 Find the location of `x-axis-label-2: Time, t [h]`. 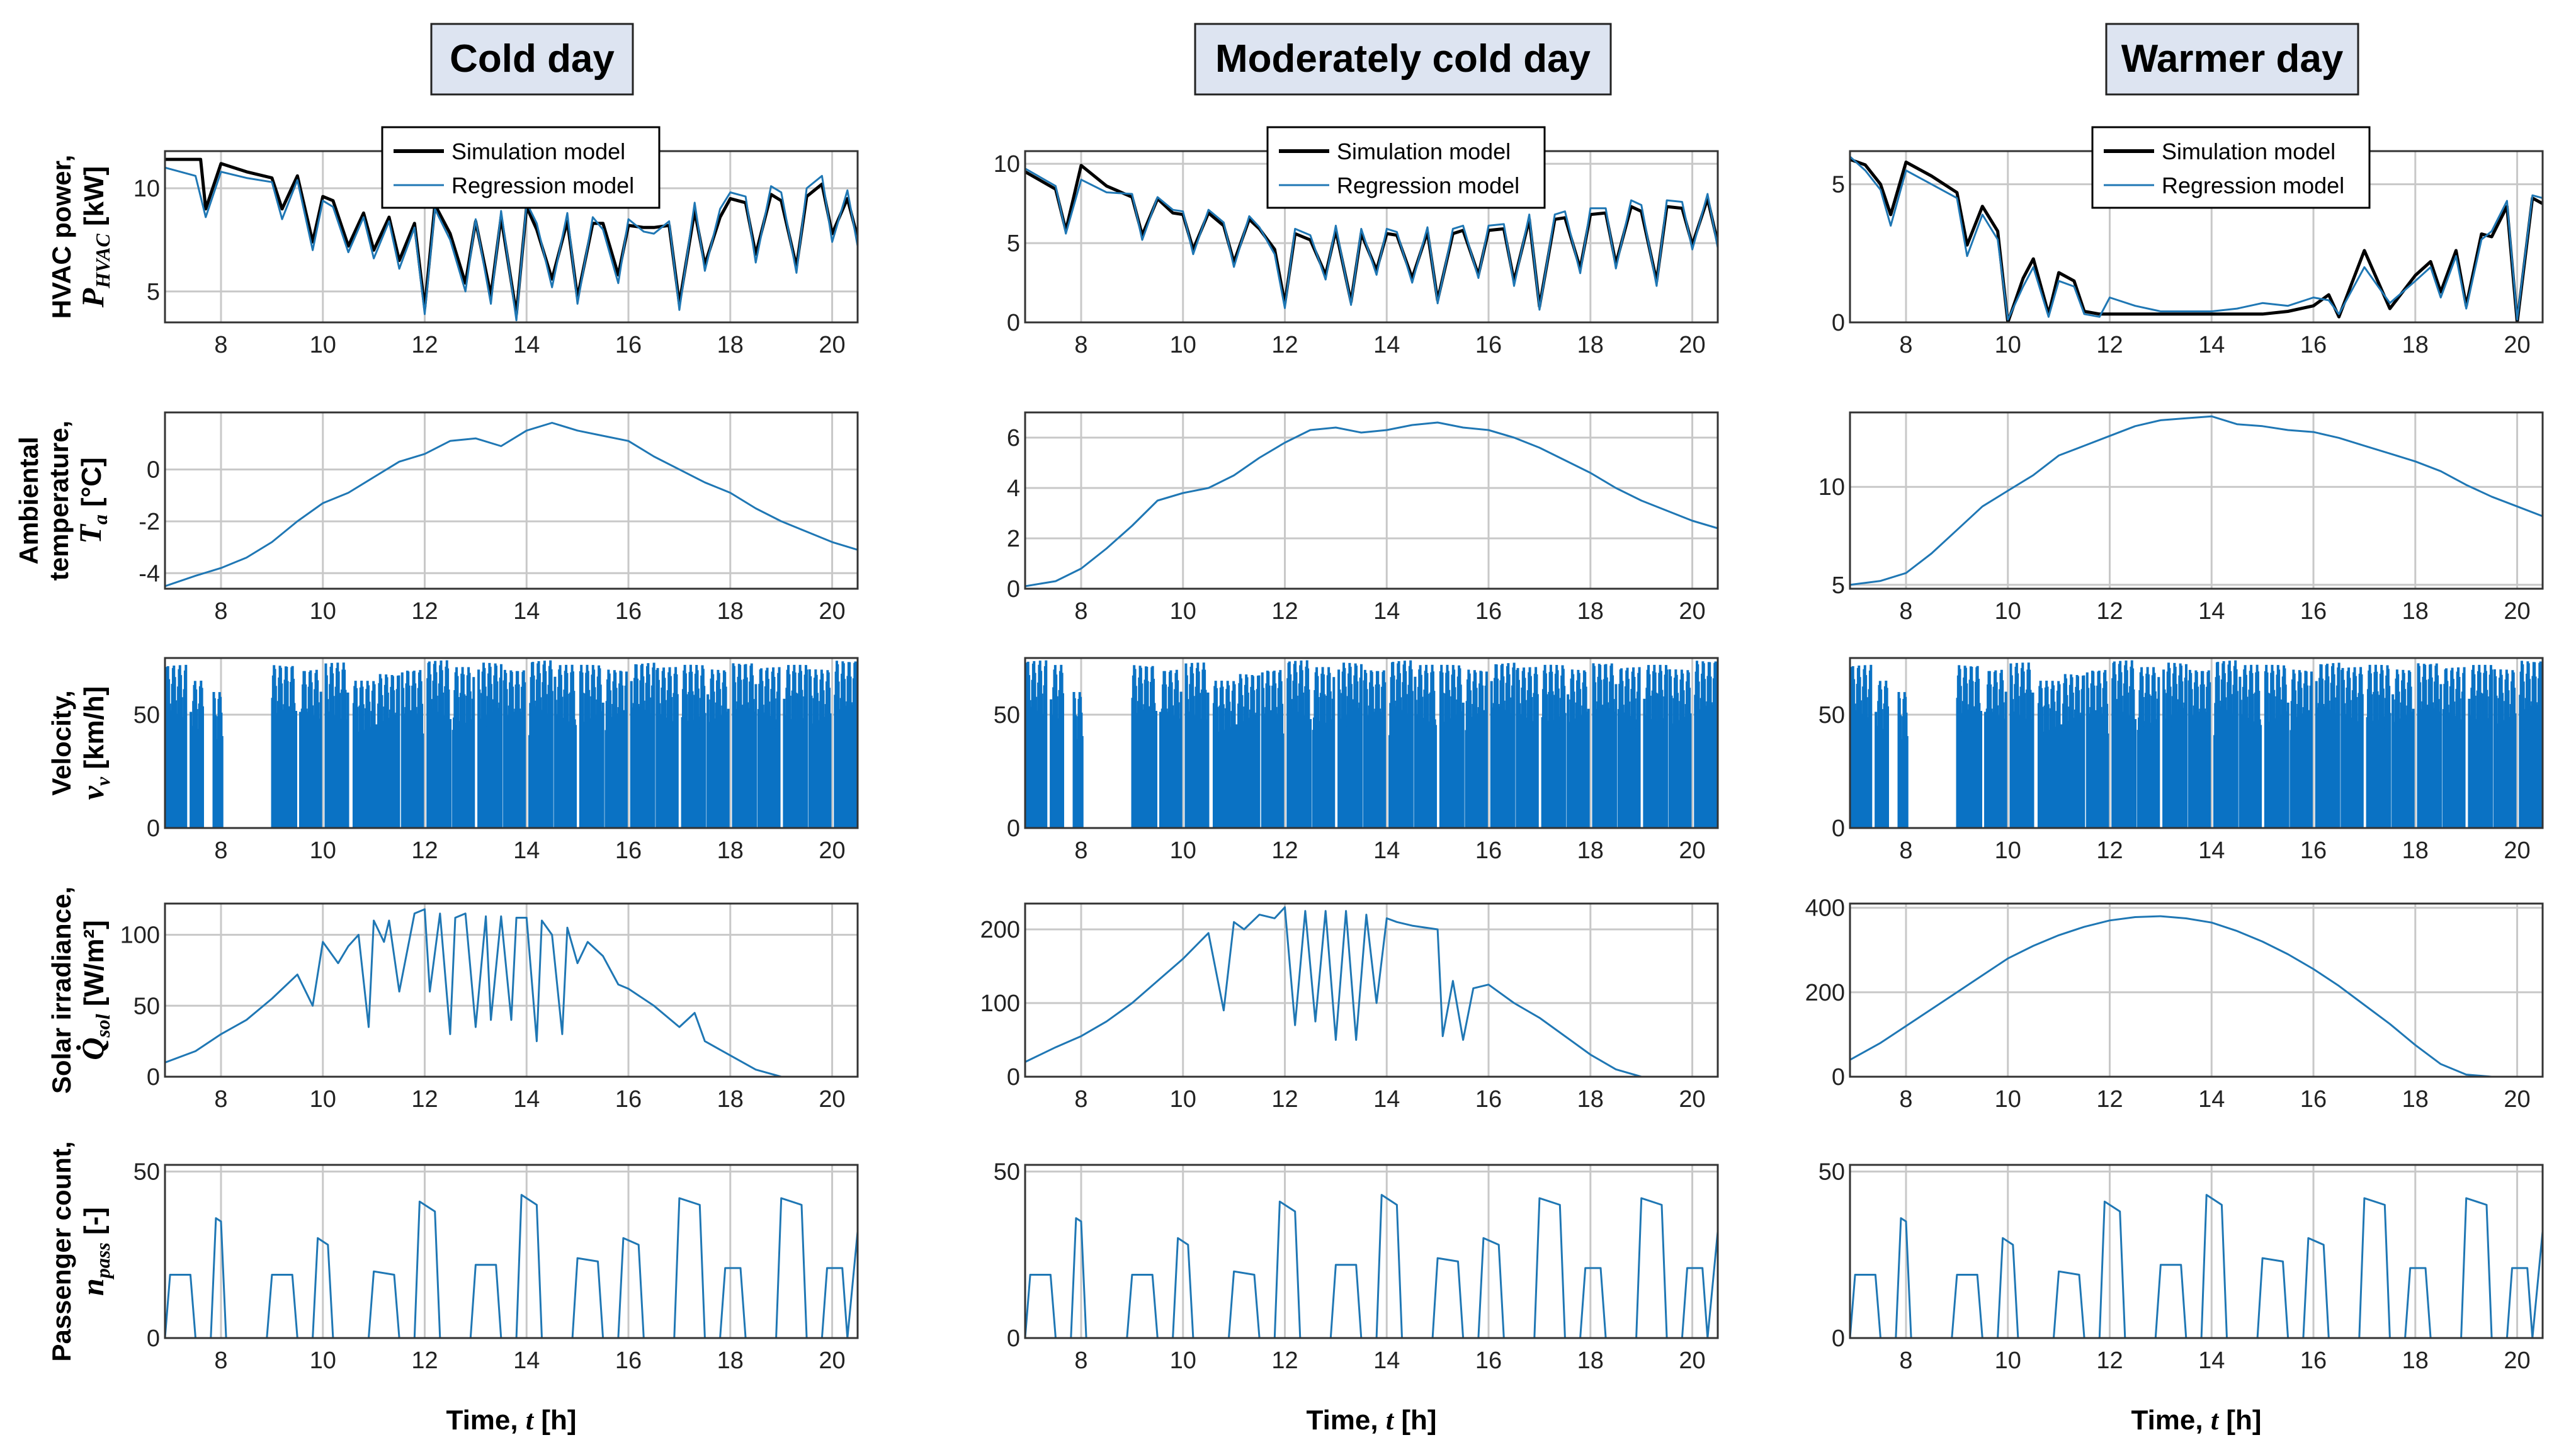

x-axis-label-2: Time, t [h] is located at coordinates (2196, 1420).